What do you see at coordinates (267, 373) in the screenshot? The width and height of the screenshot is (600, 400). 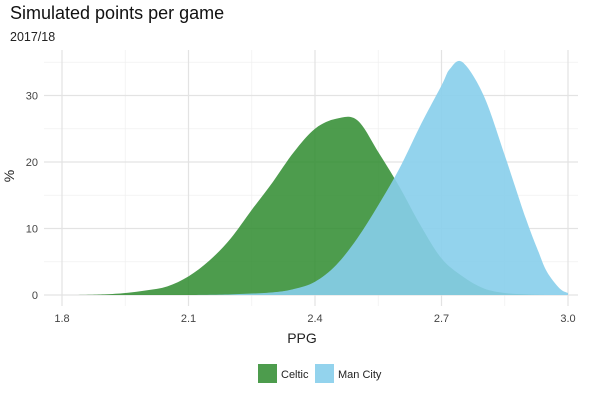 I see `legend-swatch-celtic` at bounding box center [267, 373].